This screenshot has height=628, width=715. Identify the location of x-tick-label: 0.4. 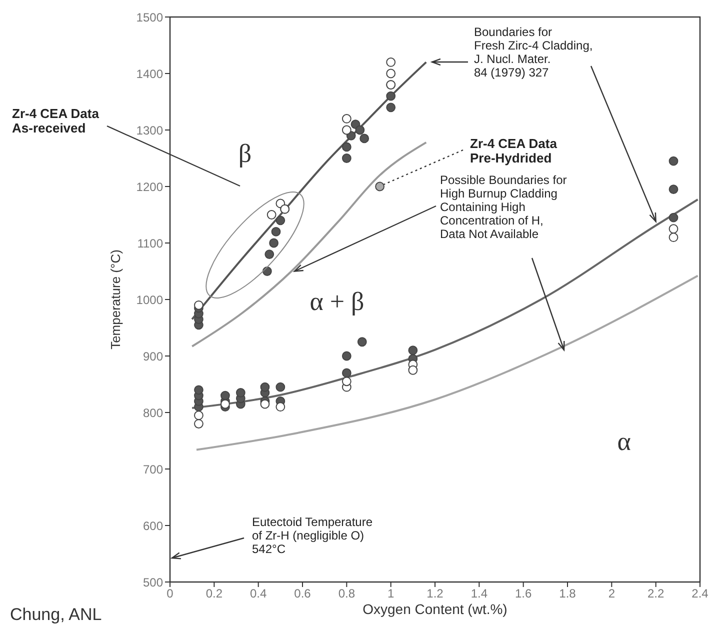
(258, 593).